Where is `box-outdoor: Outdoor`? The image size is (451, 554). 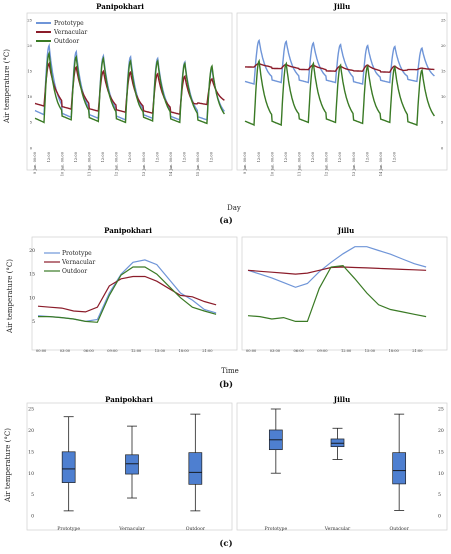
box-outdoor: Outdoor is located at coordinates (196, 472).